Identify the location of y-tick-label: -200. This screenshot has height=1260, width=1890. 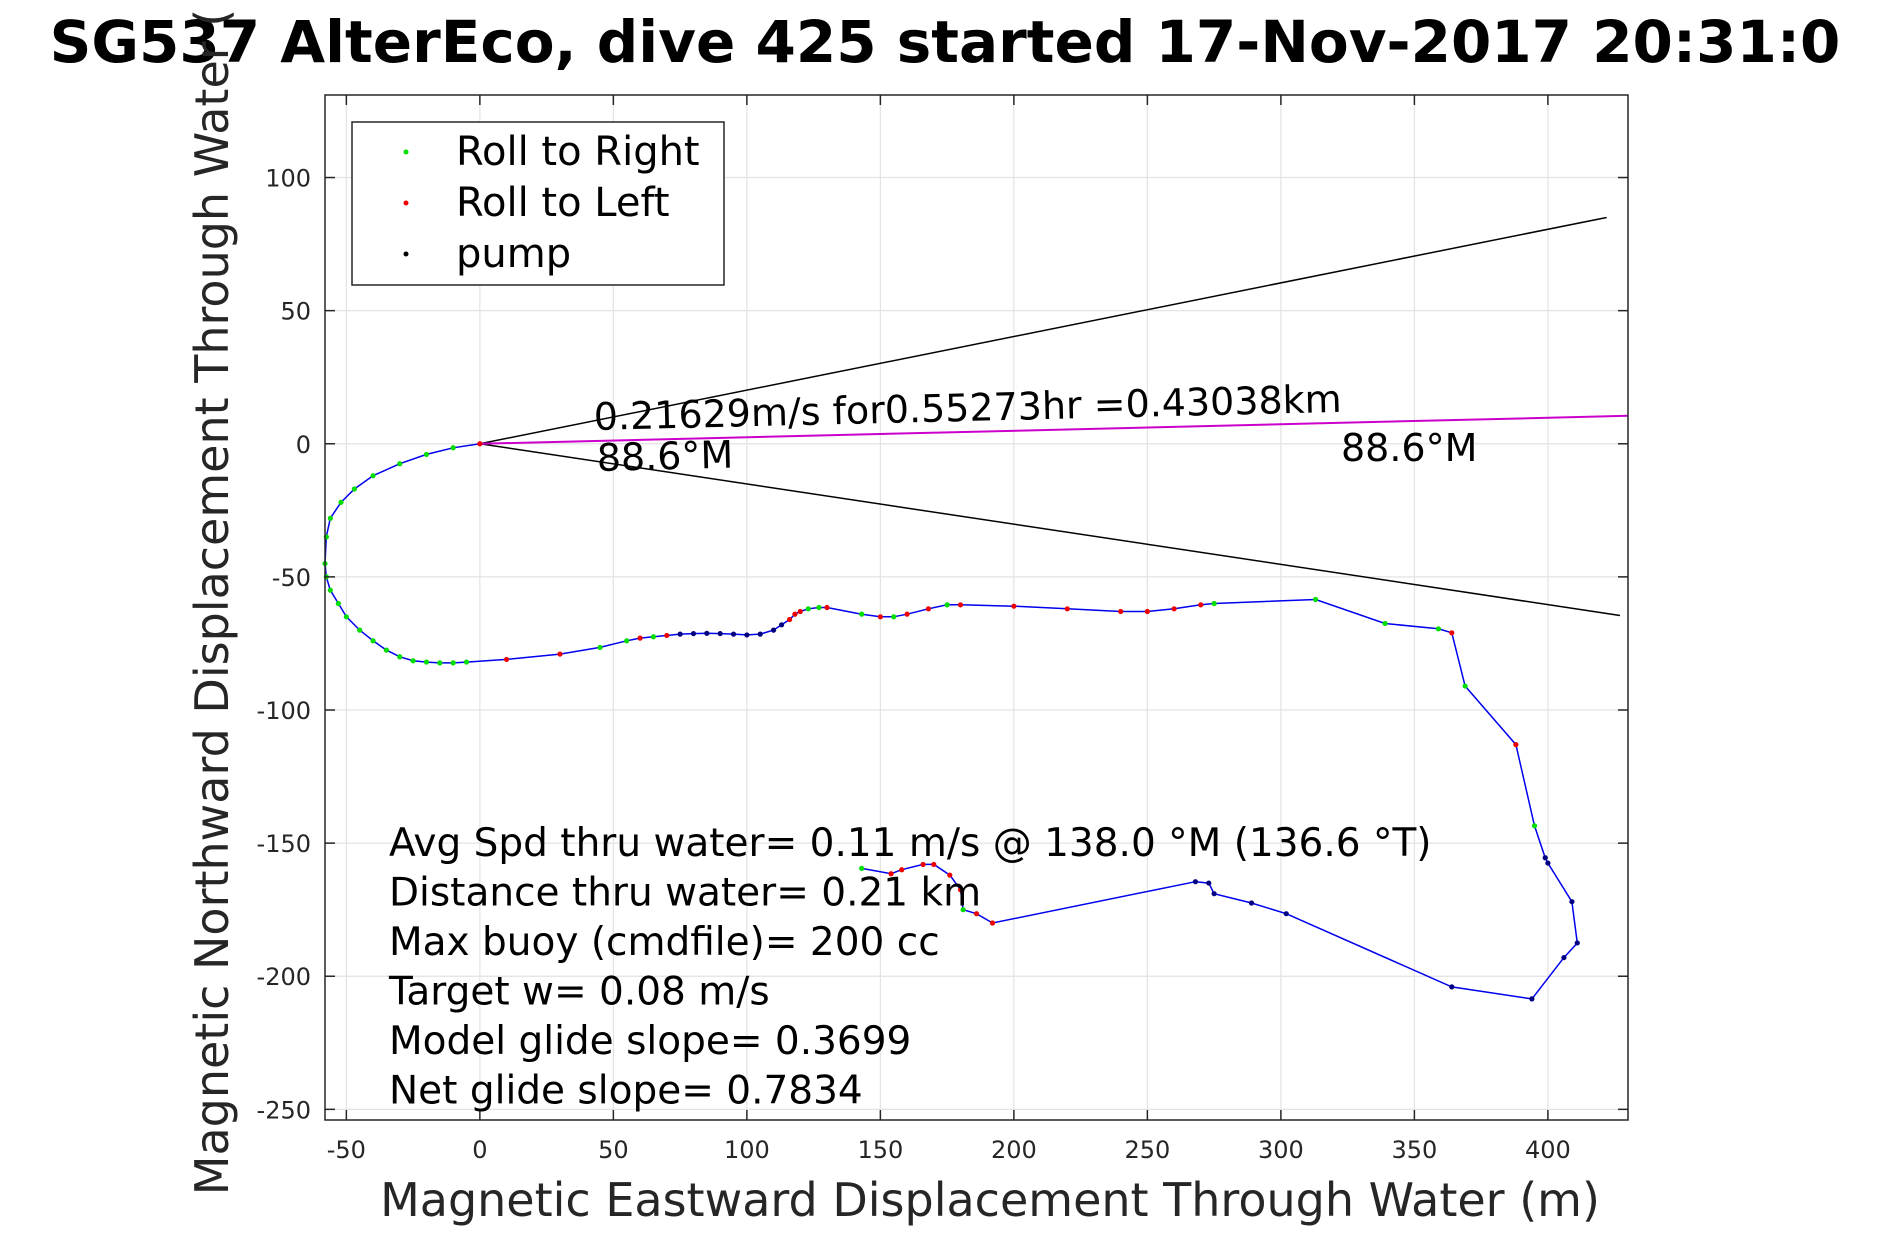
(284, 977).